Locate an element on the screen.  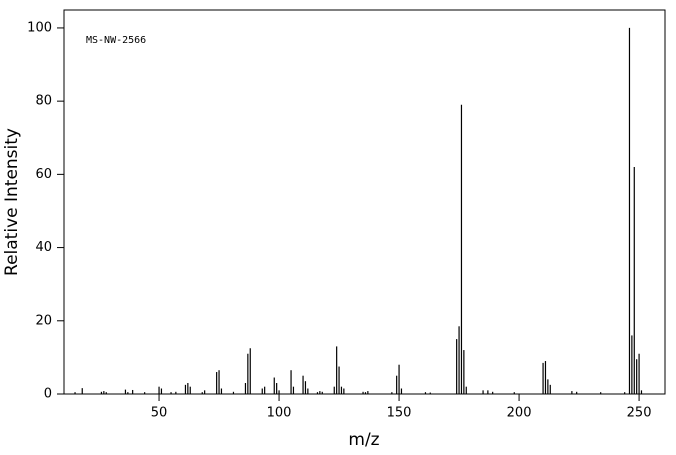
y-tick-label: 40 is located at coordinates (43, 247).